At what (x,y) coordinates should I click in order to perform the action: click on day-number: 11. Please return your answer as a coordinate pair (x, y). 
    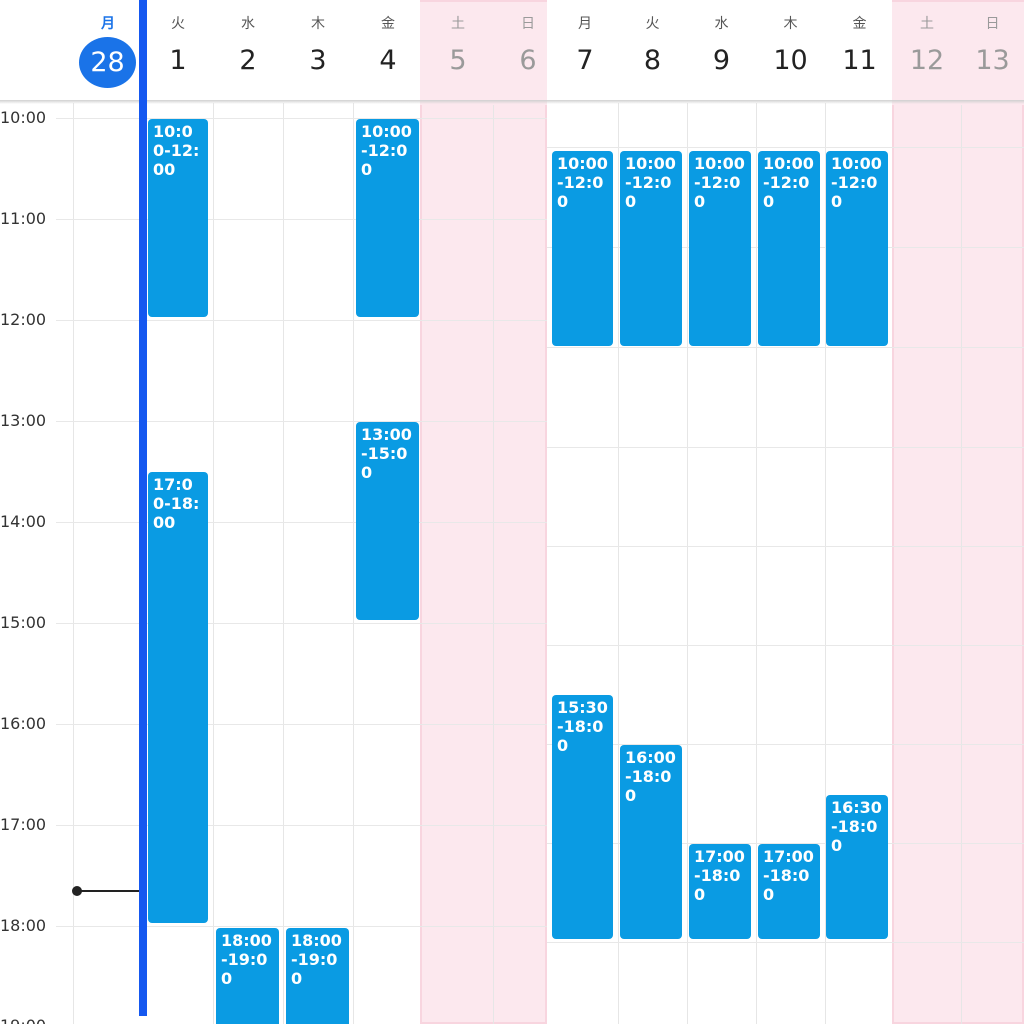
    Looking at the image, I should click on (859, 60).